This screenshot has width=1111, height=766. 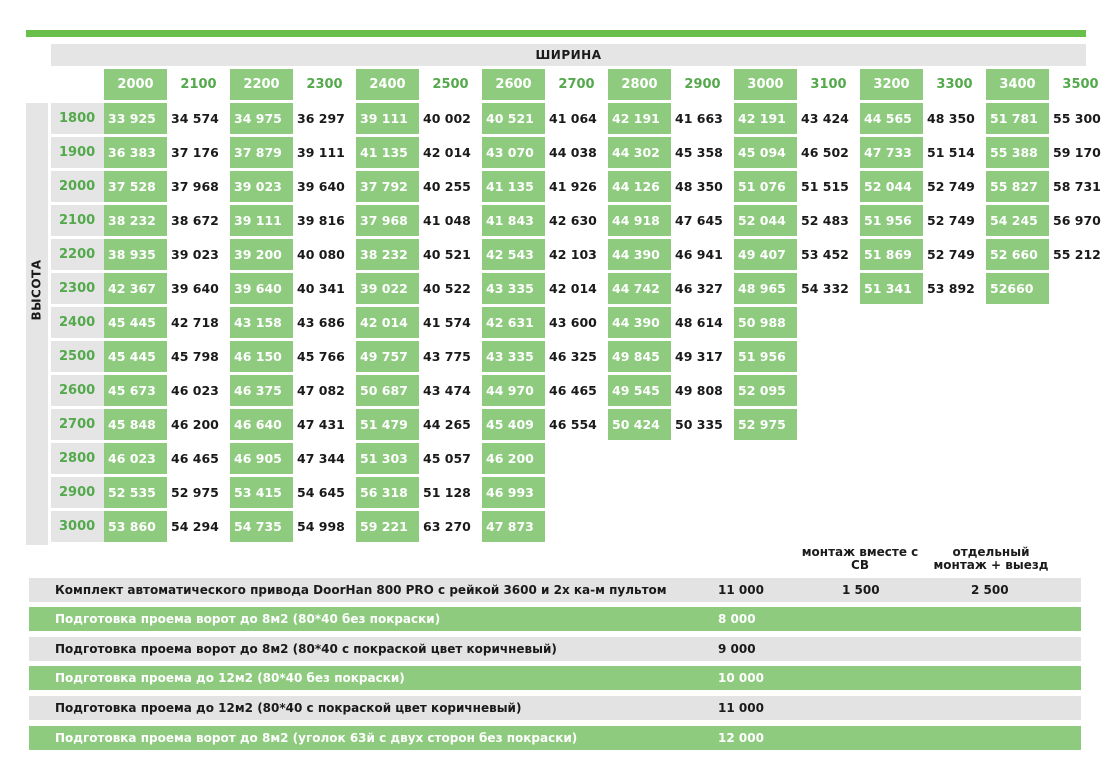 What do you see at coordinates (261, 390) in the screenshot?
I see `price-cell: 46 375` at bounding box center [261, 390].